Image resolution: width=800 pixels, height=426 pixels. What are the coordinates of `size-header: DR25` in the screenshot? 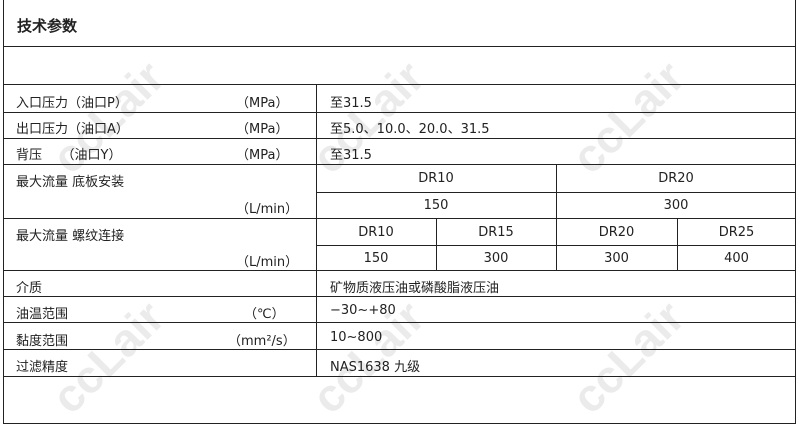 It's located at (736, 232).